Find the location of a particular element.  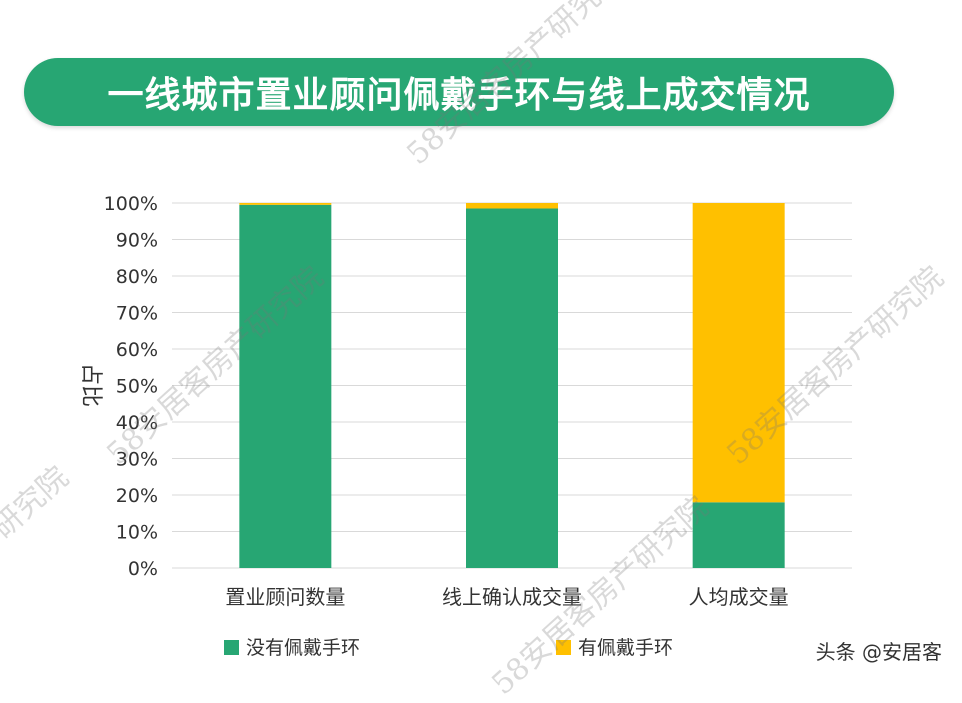

y-tick-label: 70% is located at coordinates (137, 314).